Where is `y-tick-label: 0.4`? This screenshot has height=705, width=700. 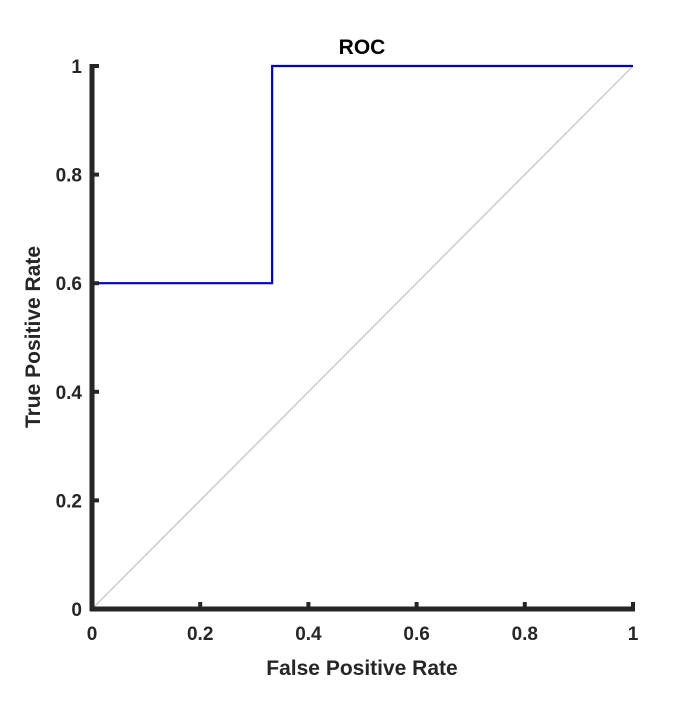 y-tick-label: 0.4 is located at coordinates (69, 393).